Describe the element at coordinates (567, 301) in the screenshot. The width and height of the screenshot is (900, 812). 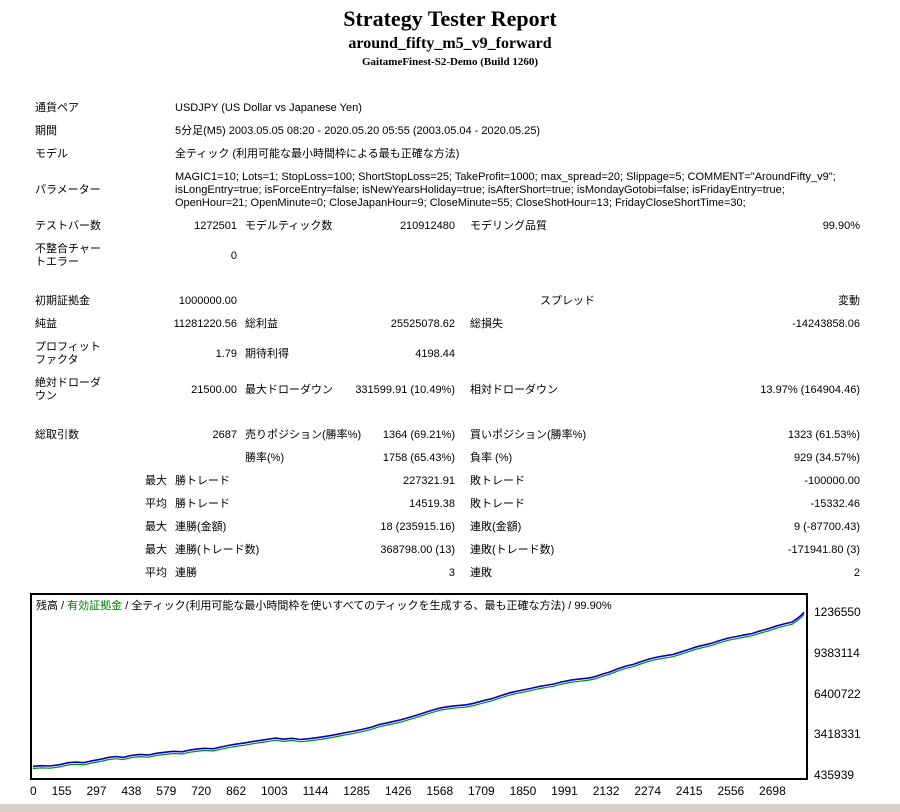
I see `spread-label: スプレッド` at that location.